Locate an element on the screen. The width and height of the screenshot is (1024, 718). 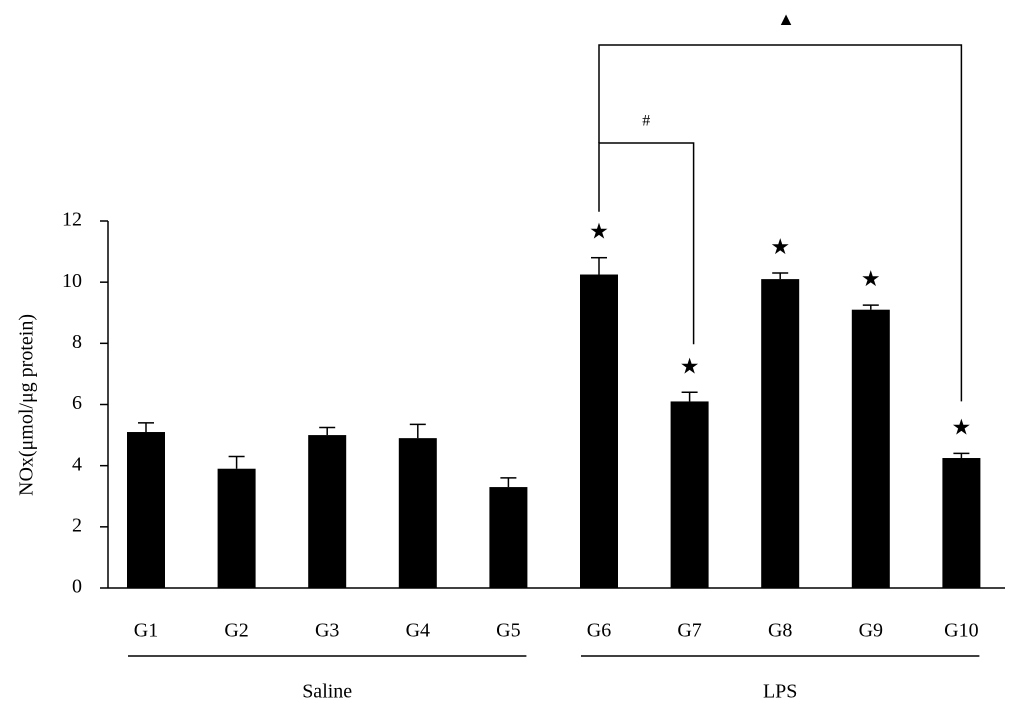
group-label: Saline is located at coordinates (327, 692).